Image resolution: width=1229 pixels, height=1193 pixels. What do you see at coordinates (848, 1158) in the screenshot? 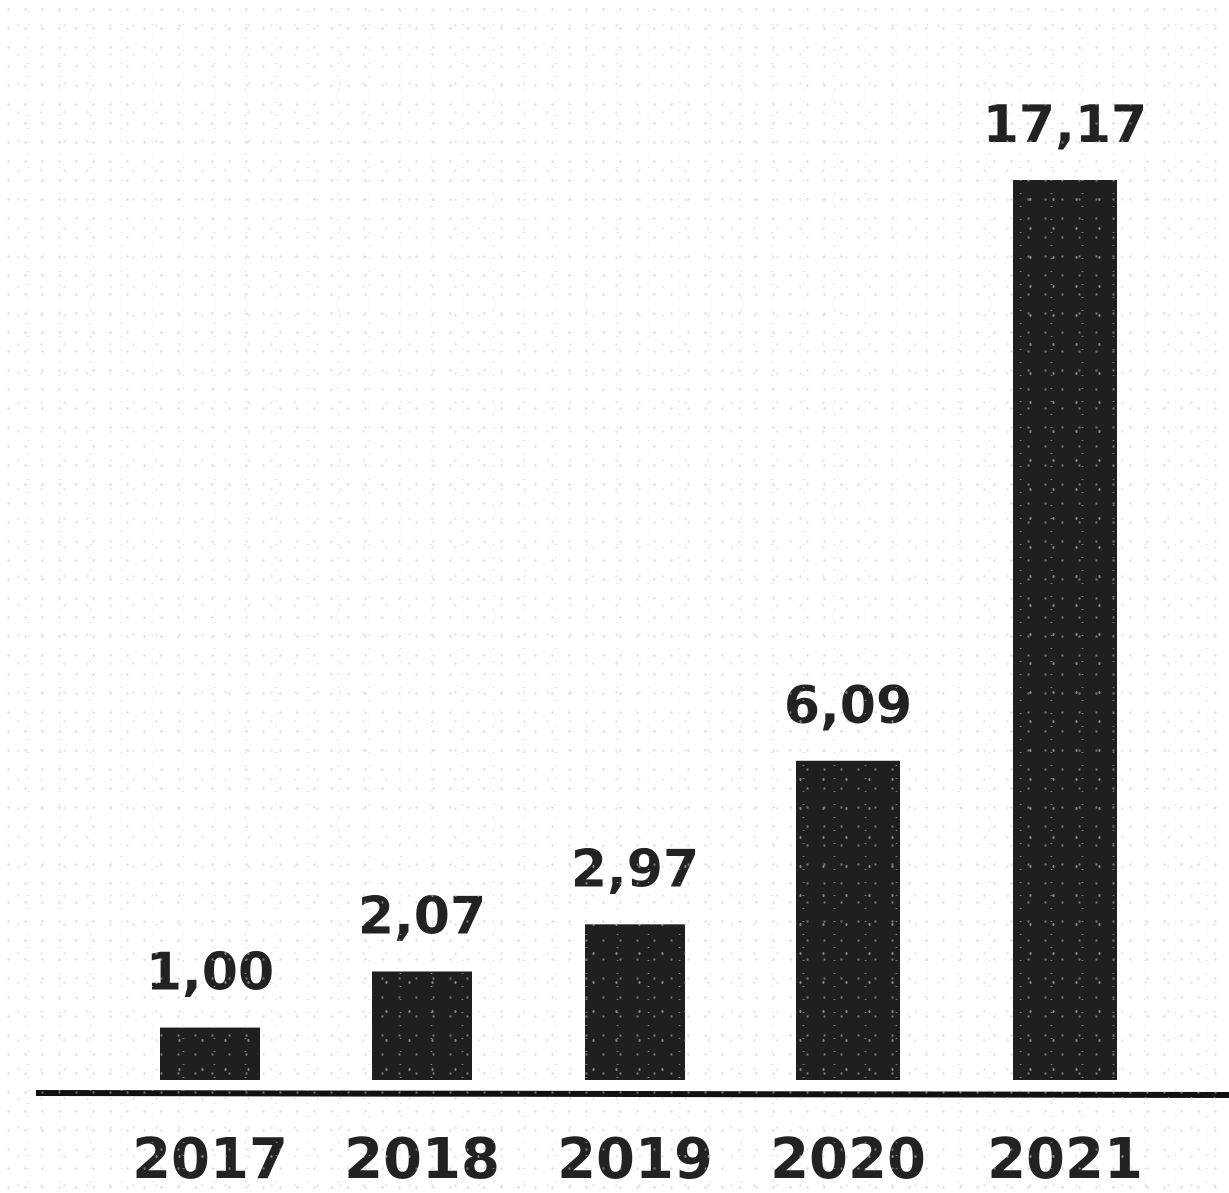
I see `x-tick-label-2020: 2020` at bounding box center [848, 1158].